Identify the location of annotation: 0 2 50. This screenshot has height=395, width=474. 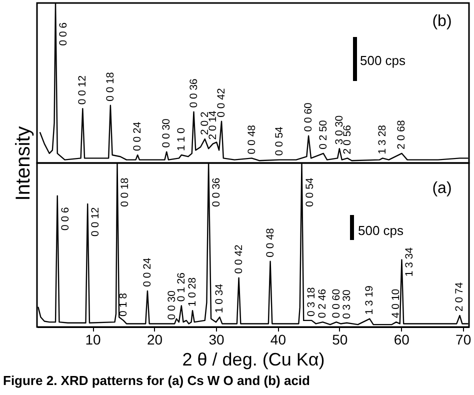
(323, 135).